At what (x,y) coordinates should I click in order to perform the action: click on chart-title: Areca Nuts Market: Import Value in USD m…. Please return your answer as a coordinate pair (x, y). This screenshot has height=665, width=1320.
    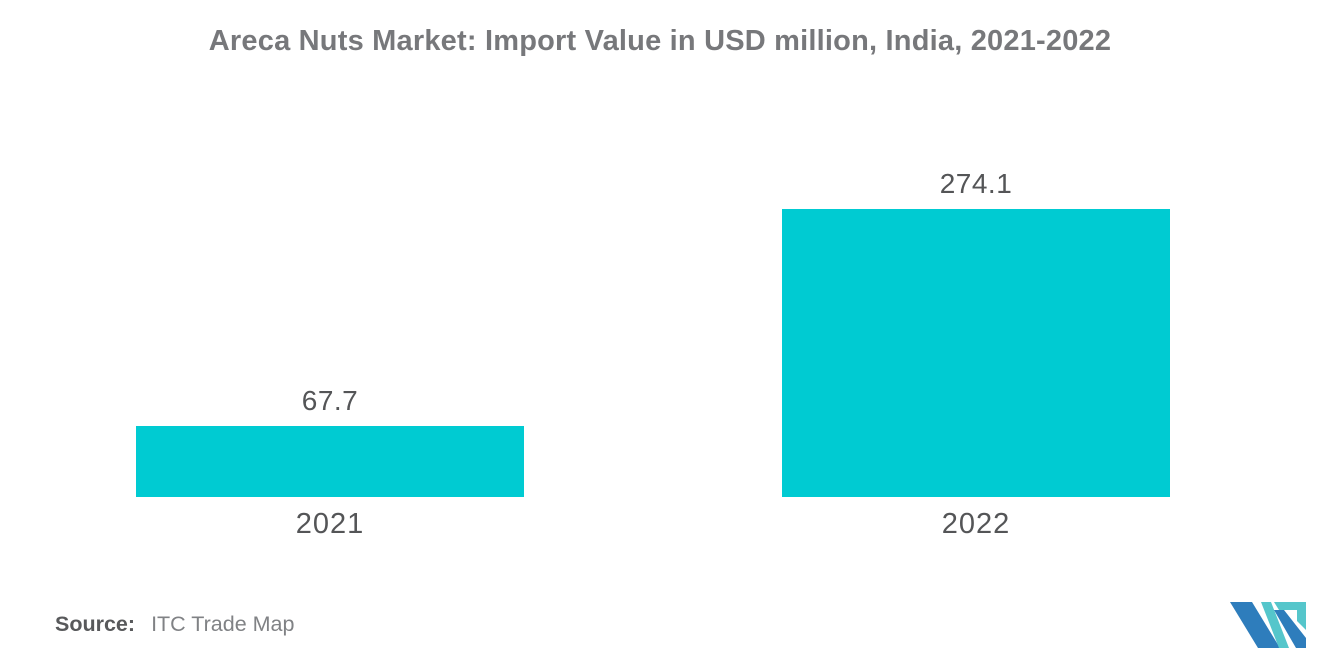
    Looking at the image, I should click on (660, 41).